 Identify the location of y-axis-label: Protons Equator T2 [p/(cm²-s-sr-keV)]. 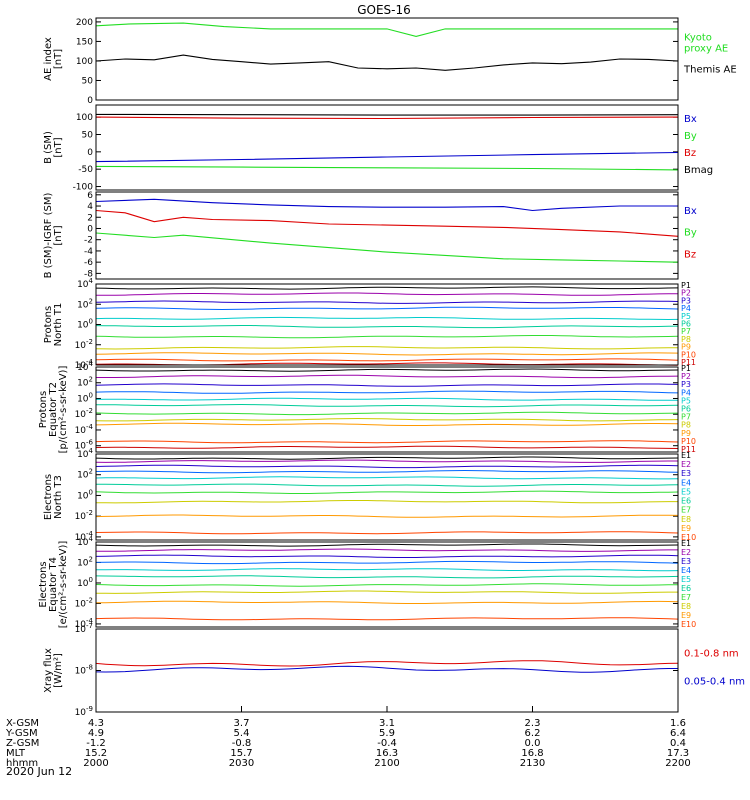
(53, 410).